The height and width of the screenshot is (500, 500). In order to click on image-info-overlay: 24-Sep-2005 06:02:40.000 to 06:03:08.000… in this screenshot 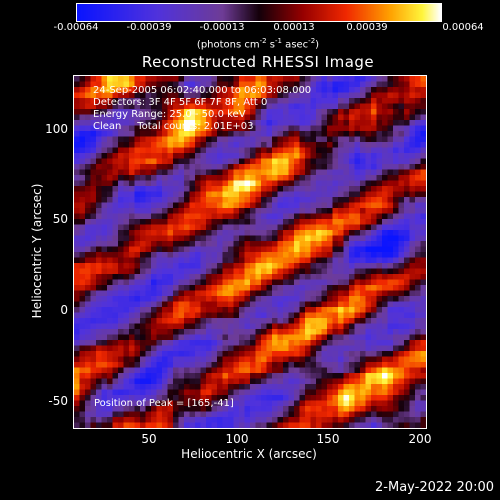, I will do `click(202, 109)`.